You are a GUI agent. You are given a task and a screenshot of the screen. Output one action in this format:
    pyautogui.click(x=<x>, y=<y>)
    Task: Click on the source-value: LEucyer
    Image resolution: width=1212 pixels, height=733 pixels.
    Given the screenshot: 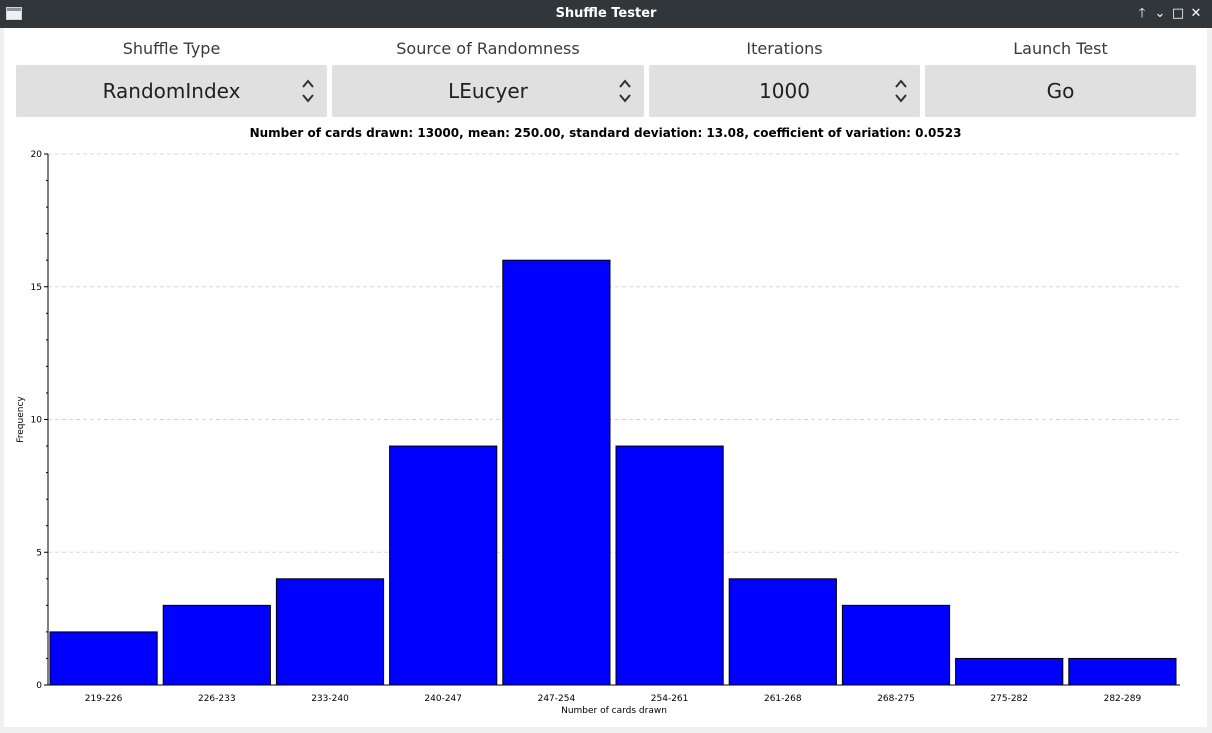 What is the action you would take?
    pyautogui.click(x=488, y=91)
    